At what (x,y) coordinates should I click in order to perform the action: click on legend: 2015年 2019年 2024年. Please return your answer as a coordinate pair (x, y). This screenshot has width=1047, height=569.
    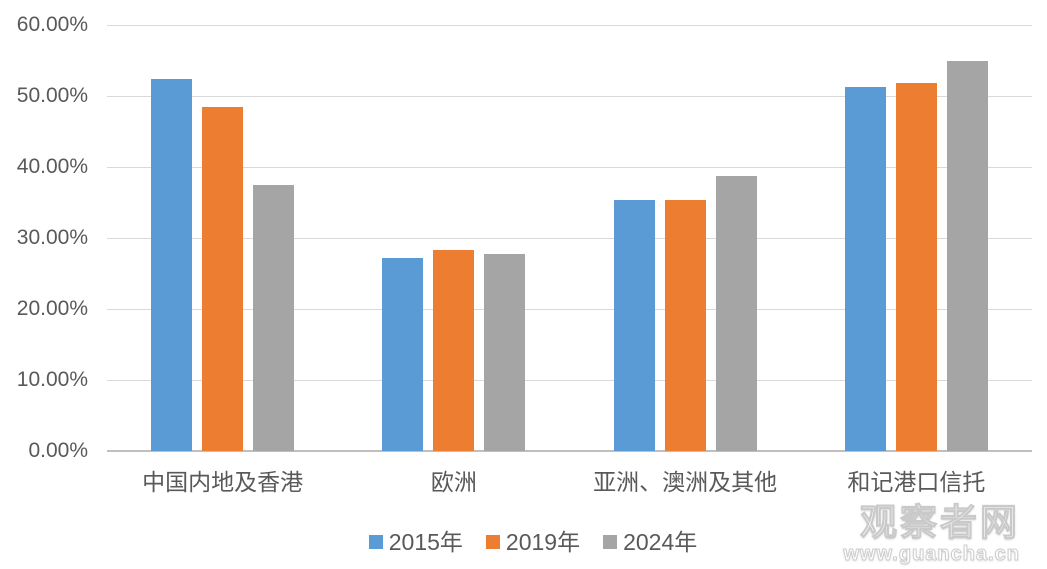
    Looking at the image, I should click on (533, 542).